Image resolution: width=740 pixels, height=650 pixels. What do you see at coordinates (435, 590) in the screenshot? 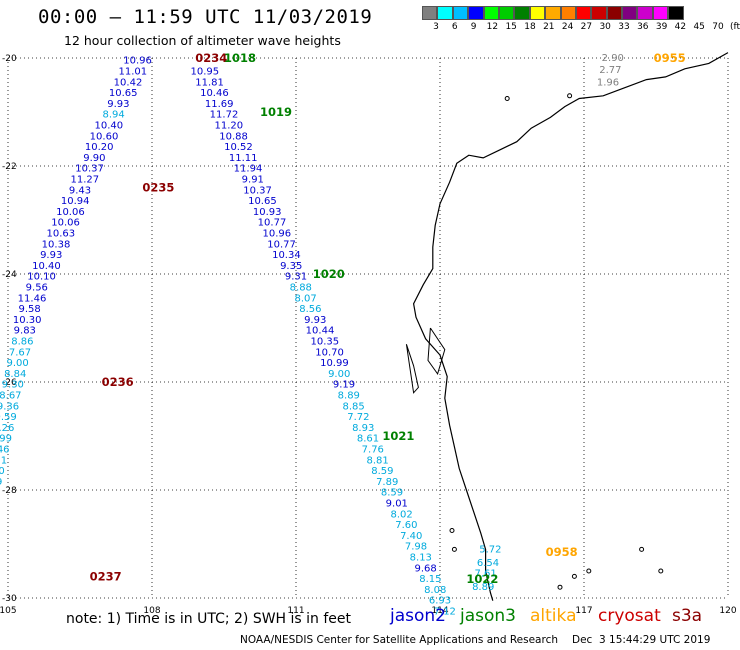
I see `swh-value: 8.08` at bounding box center [435, 590].